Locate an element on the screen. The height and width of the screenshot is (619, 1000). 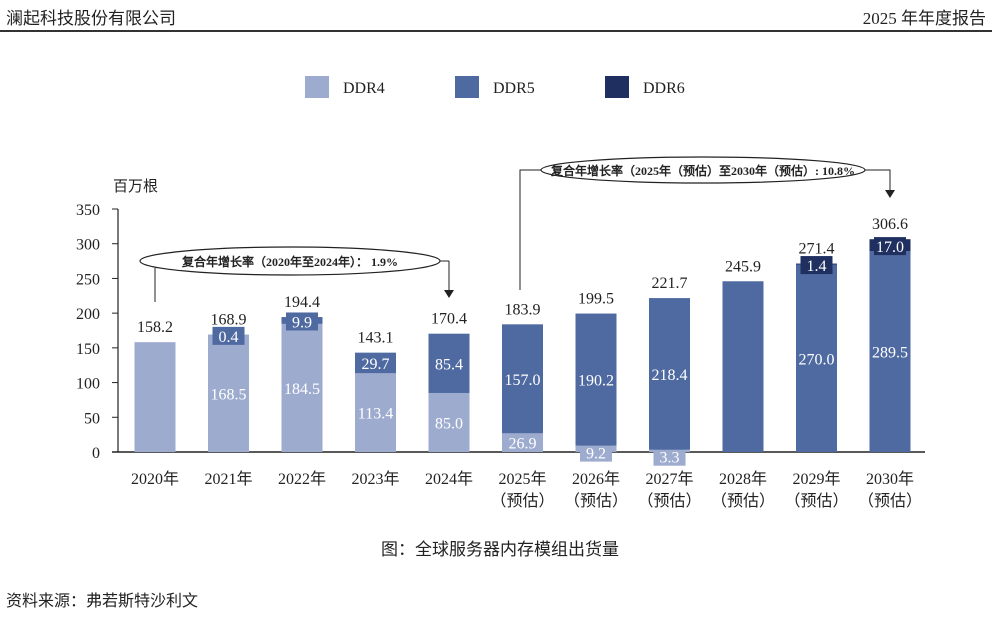
data-label-ddr5: 270.0 is located at coordinates (817, 359).